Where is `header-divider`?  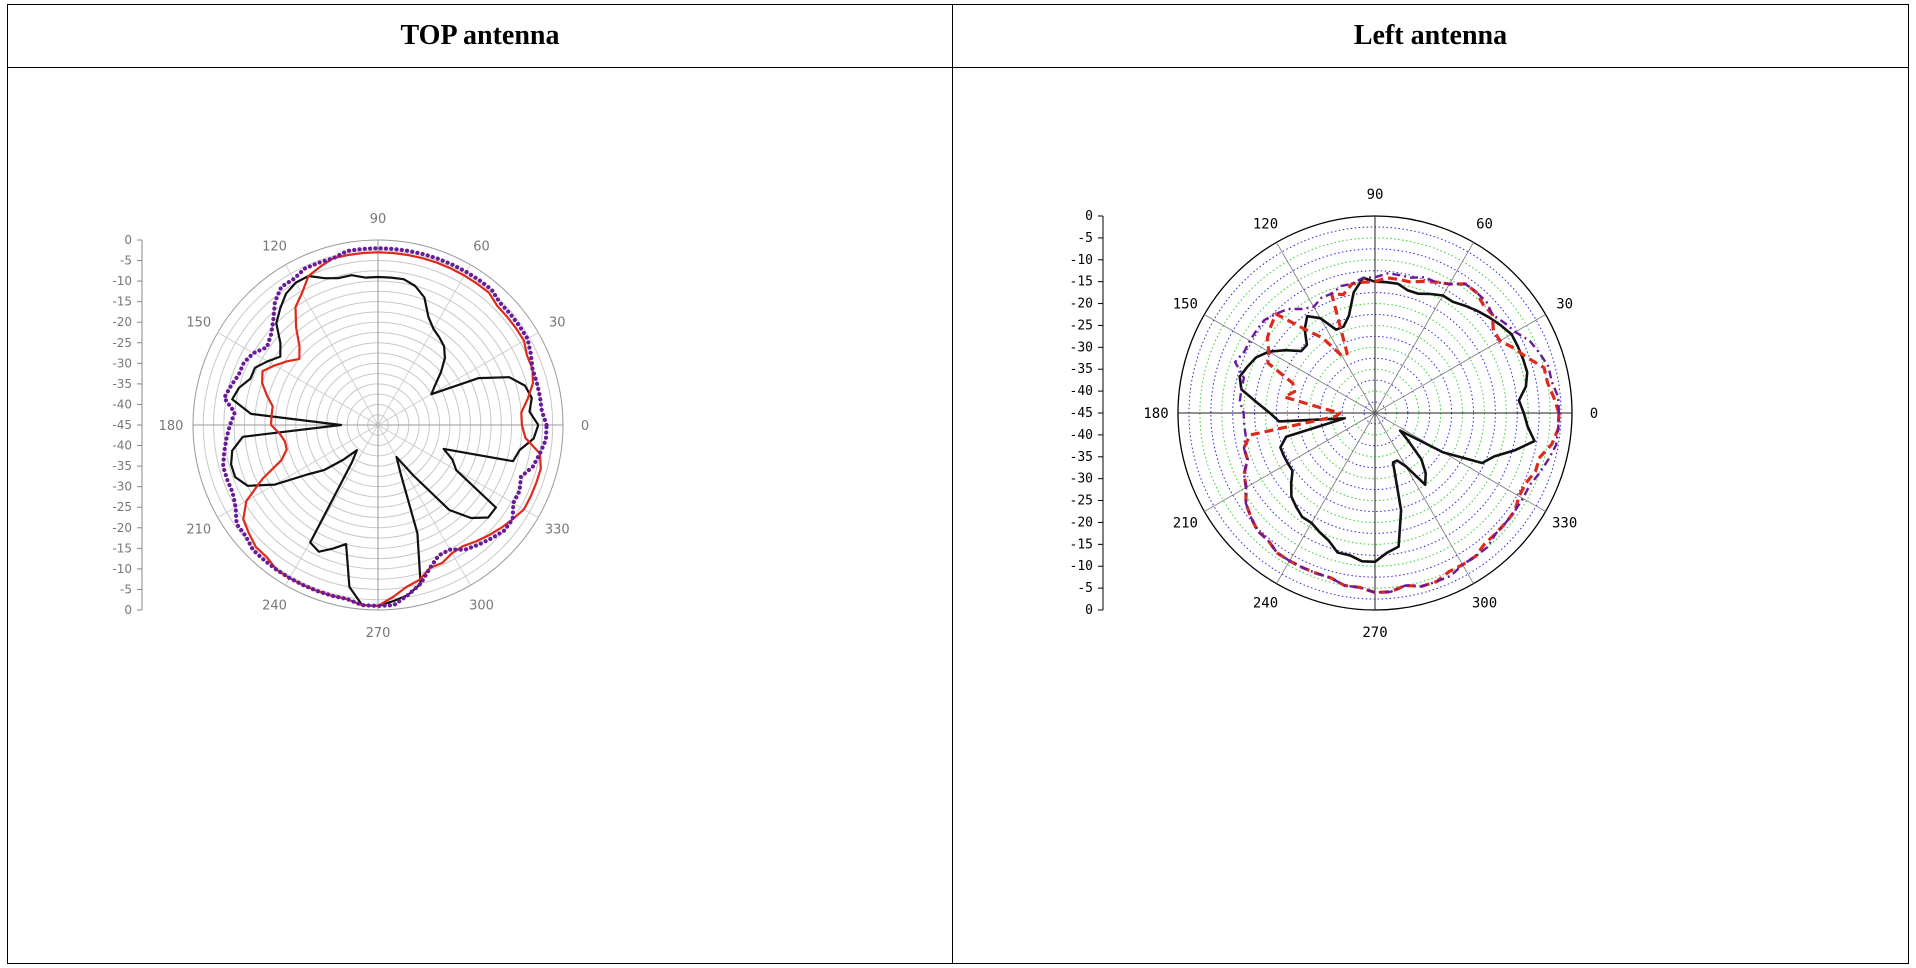 header-divider is located at coordinates (958, 67).